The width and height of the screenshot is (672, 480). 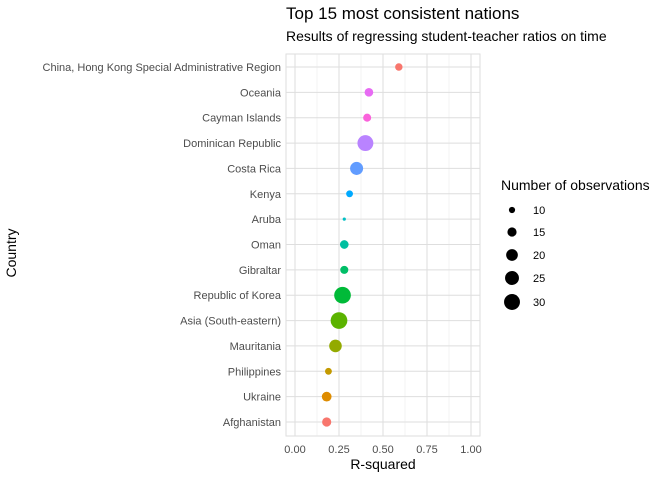 What do you see at coordinates (539, 303) in the screenshot?
I see `legend-label: 30` at bounding box center [539, 303].